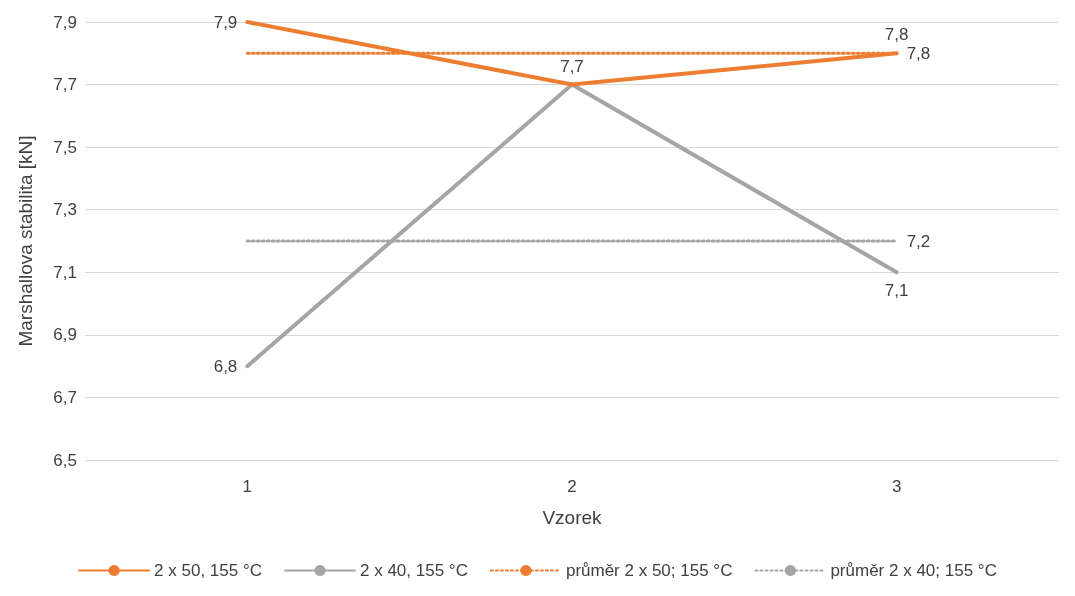 This screenshot has width=1075, height=596. What do you see at coordinates (208, 570) in the screenshot?
I see `legend-label: 2 x 50, 155 °C` at bounding box center [208, 570].